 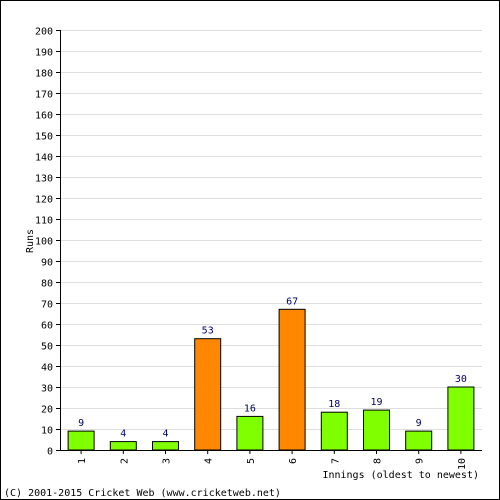 I want to click on y-axis-label: Runs, so click(x=30, y=241).